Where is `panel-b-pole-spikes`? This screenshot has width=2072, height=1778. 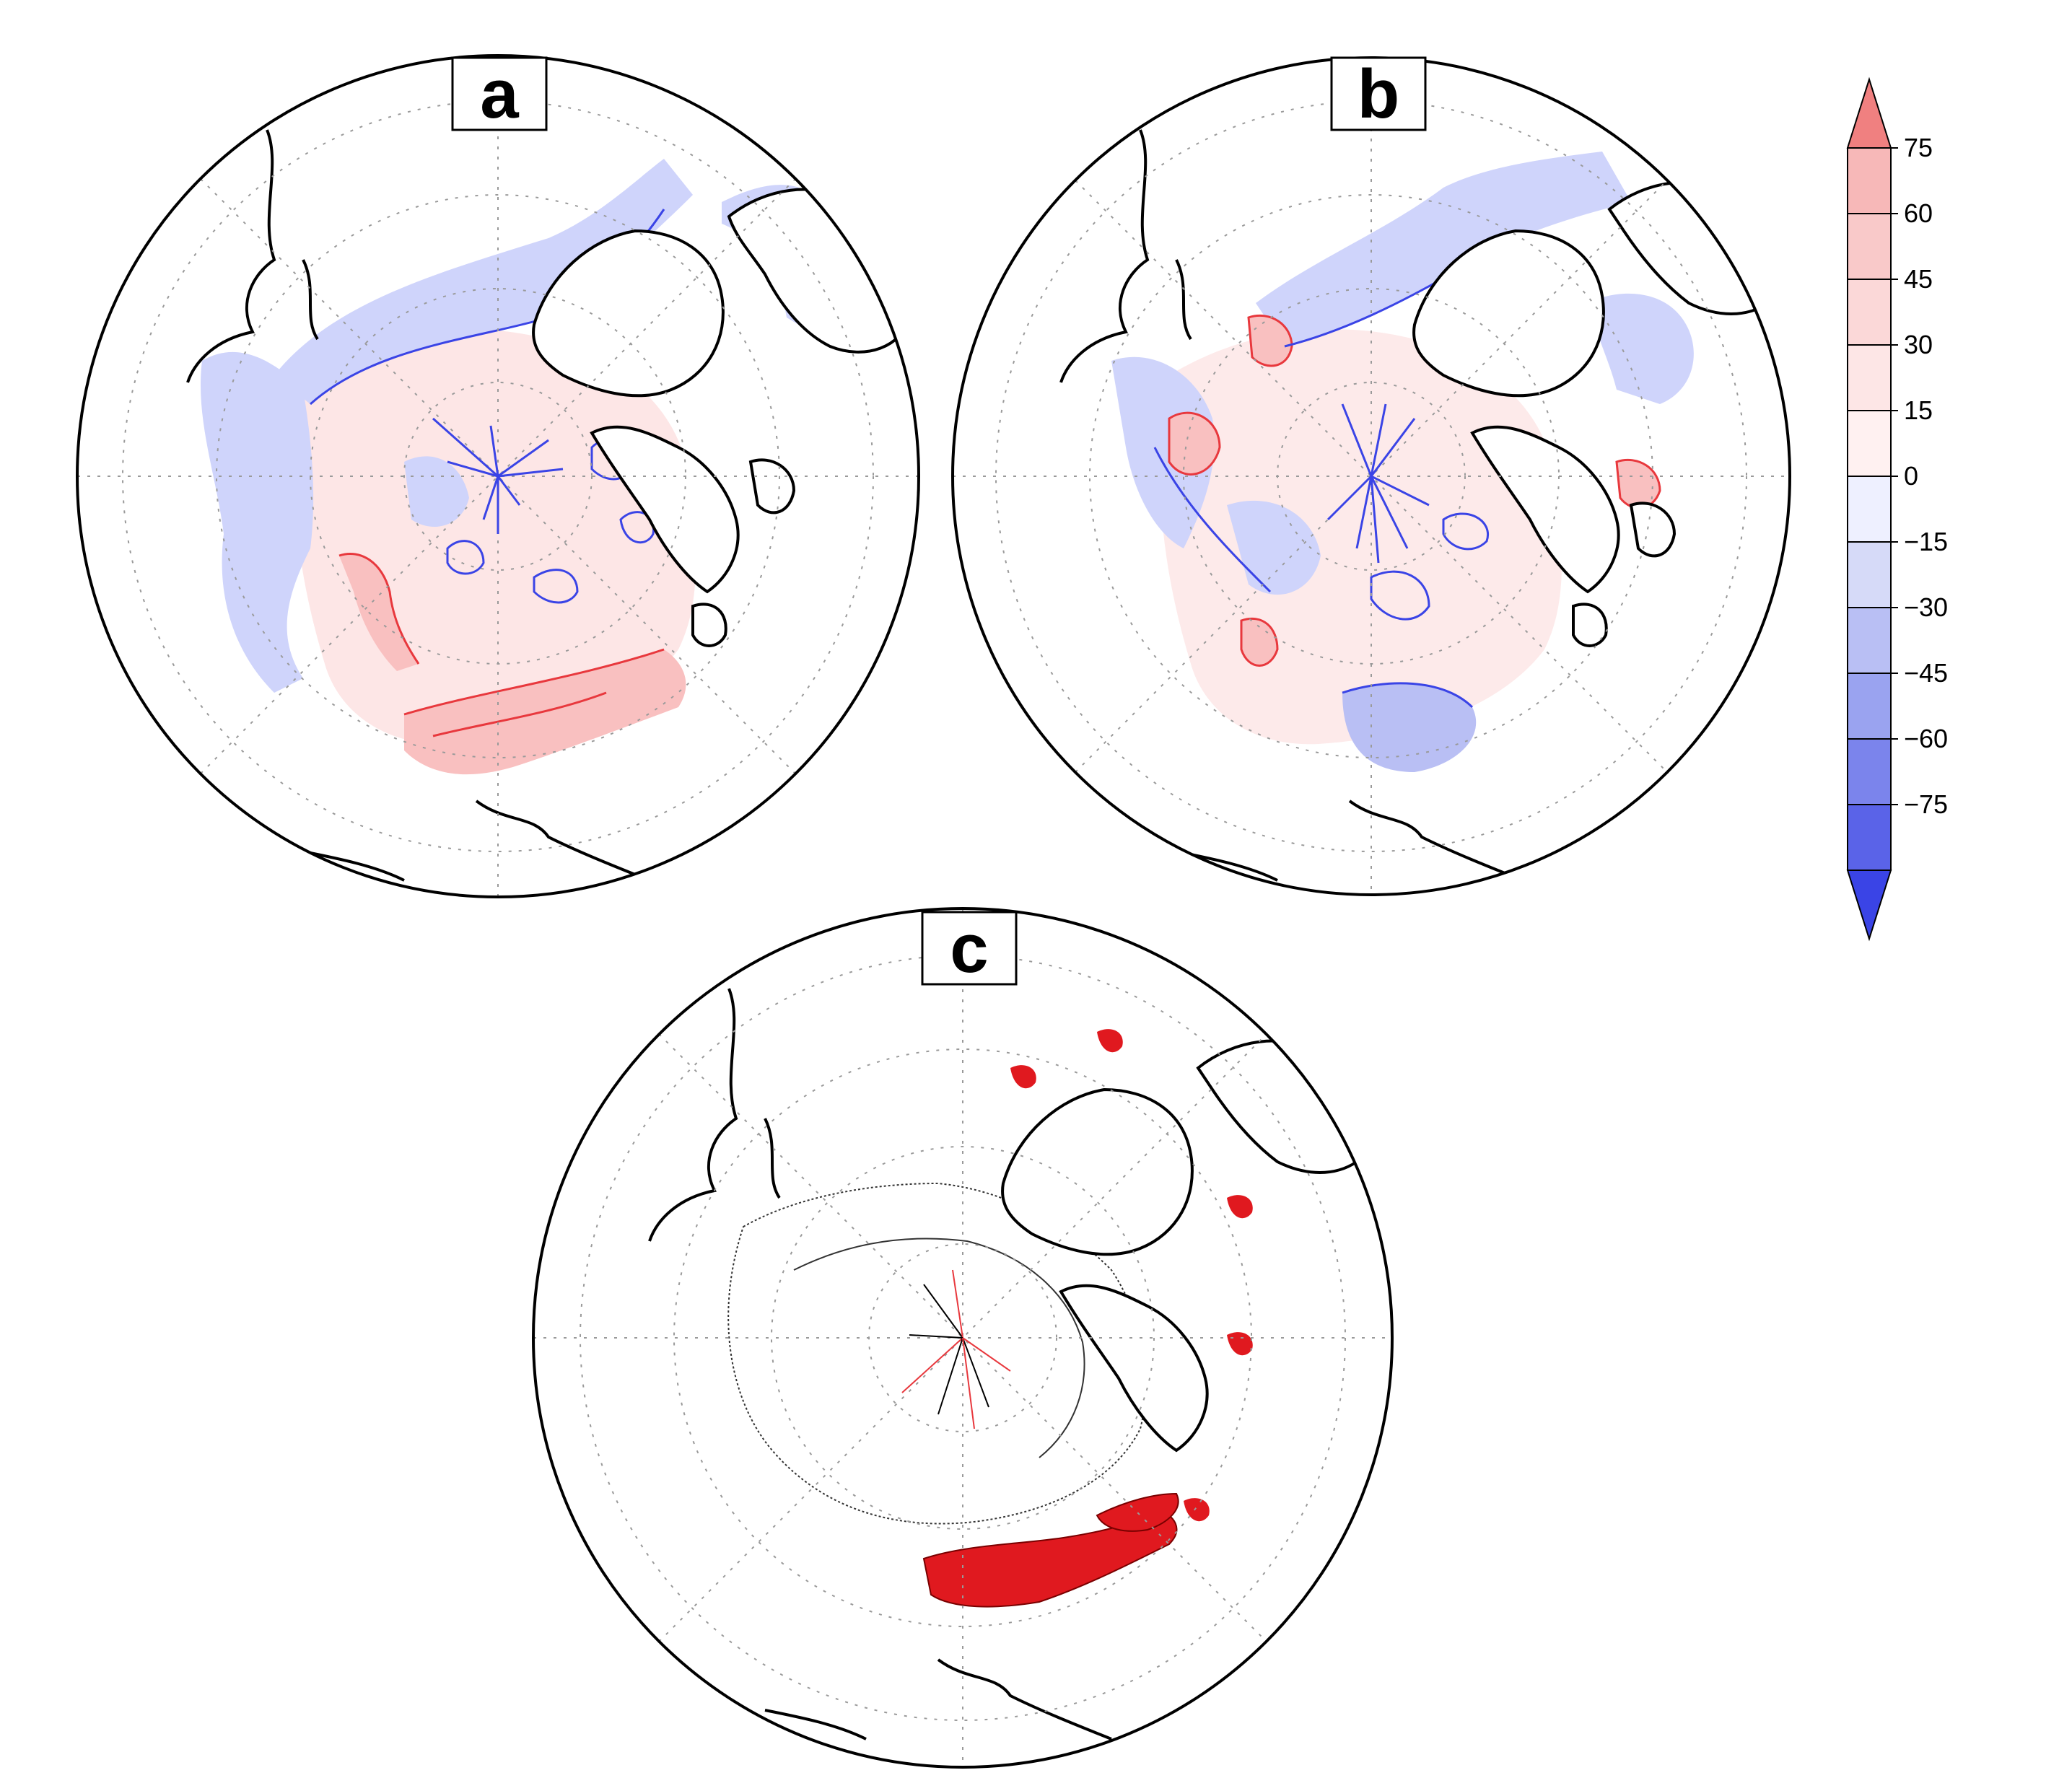
panel-b-pole-spikes is located at coordinates (1378, 483).